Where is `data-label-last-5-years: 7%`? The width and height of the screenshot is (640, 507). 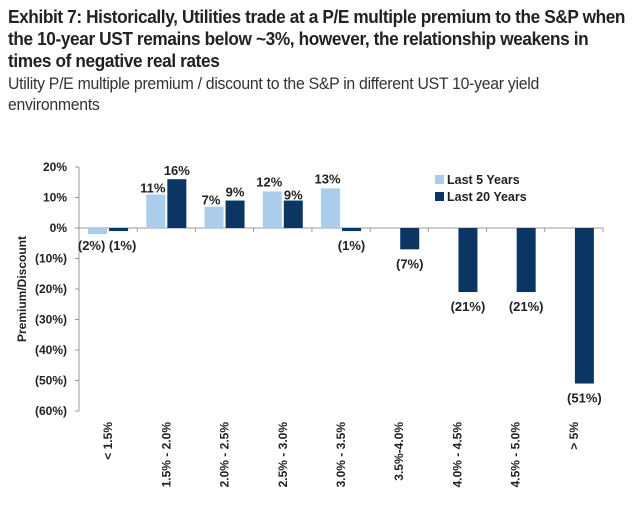 data-label-last-5-years: 7% is located at coordinates (211, 200).